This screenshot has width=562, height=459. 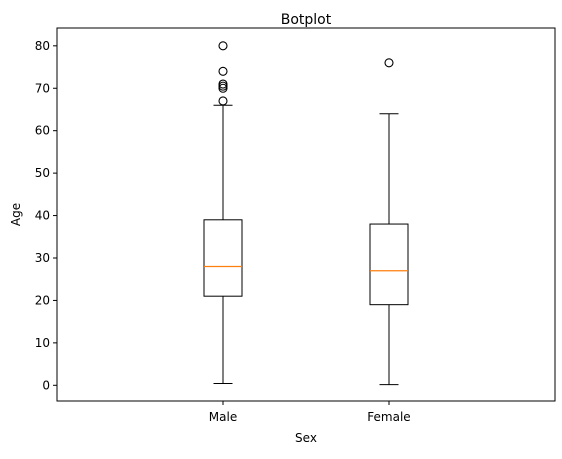 I want to click on y-tick-label: 10, so click(x=42, y=343).